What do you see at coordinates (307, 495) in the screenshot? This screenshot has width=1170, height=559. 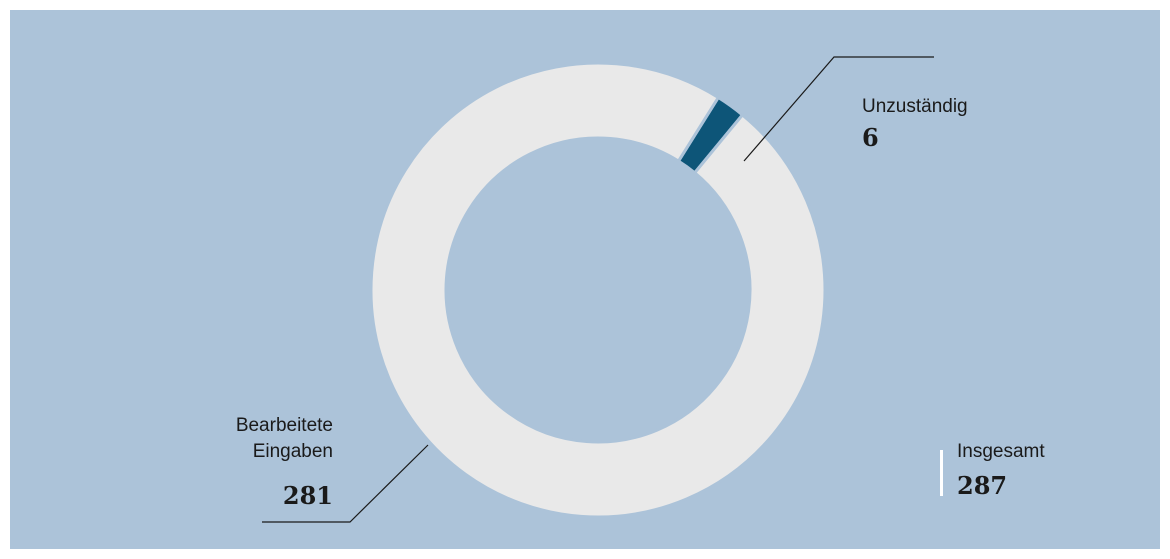 I see `slice-value-bearbeitet: 281` at bounding box center [307, 495].